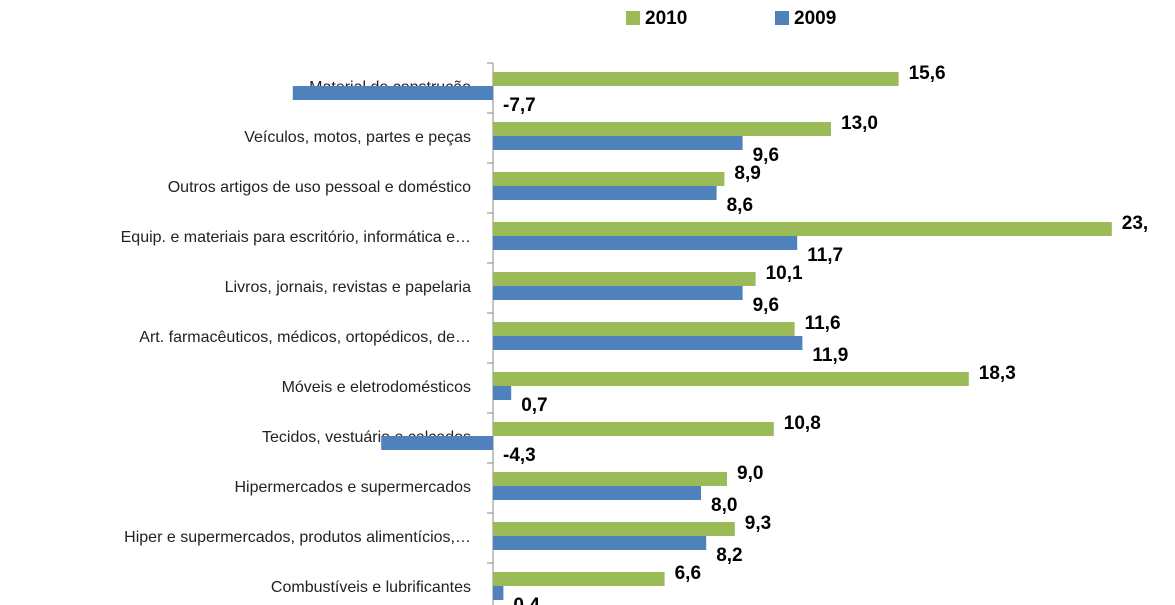  What do you see at coordinates (927, 73) in the screenshot?
I see `value-label: 15,6` at bounding box center [927, 73].